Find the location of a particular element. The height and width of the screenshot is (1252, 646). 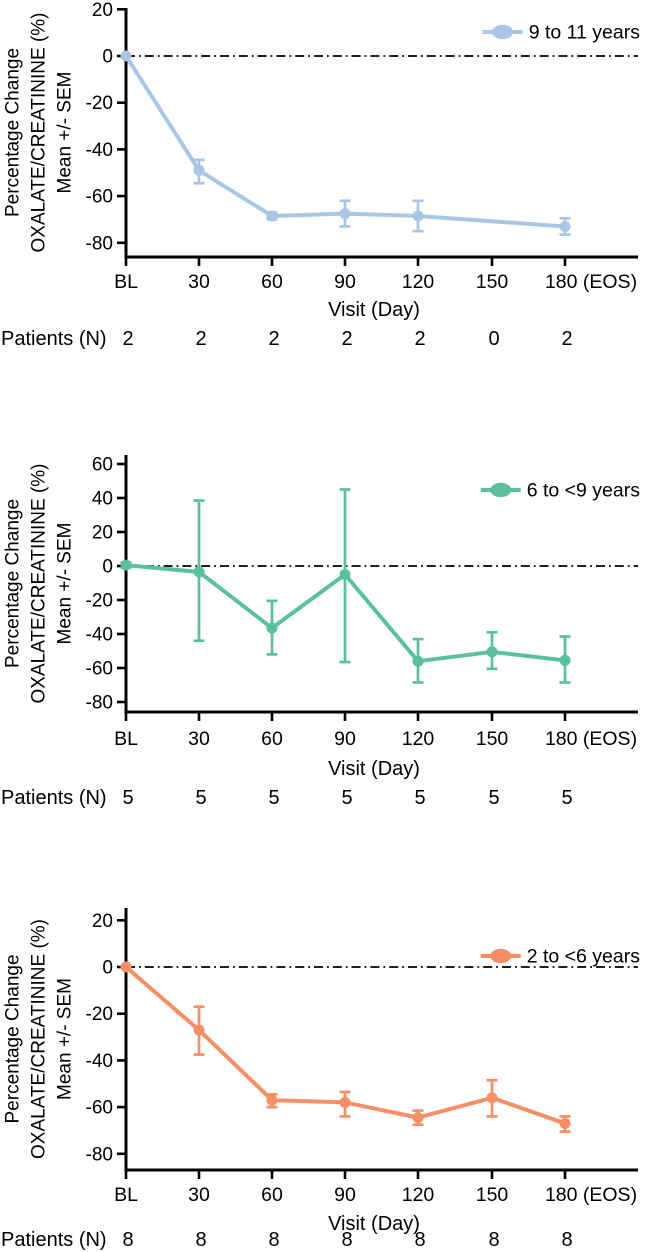

y-tick-label: 40 is located at coordinates (102, 499).